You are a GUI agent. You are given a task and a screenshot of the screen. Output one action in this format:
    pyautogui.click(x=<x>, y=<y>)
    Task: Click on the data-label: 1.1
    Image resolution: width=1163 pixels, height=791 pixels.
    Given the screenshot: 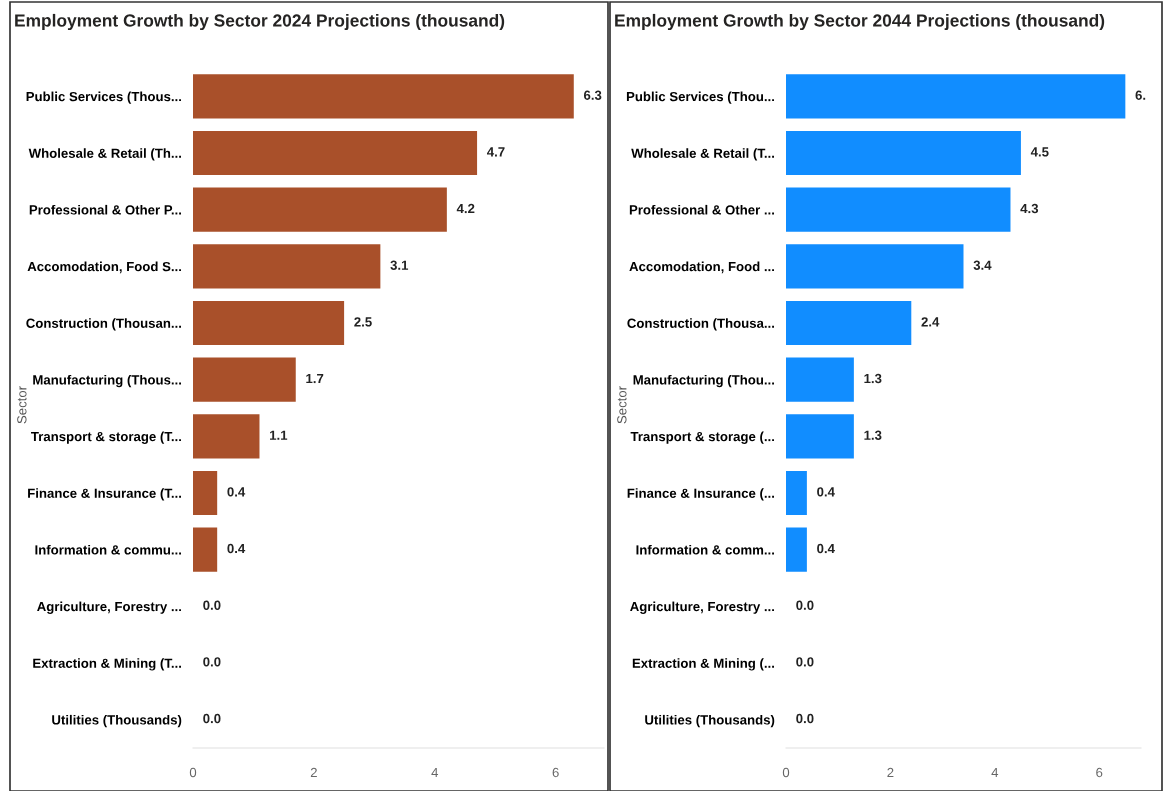 What is the action you would take?
    pyautogui.click(x=279, y=435)
    